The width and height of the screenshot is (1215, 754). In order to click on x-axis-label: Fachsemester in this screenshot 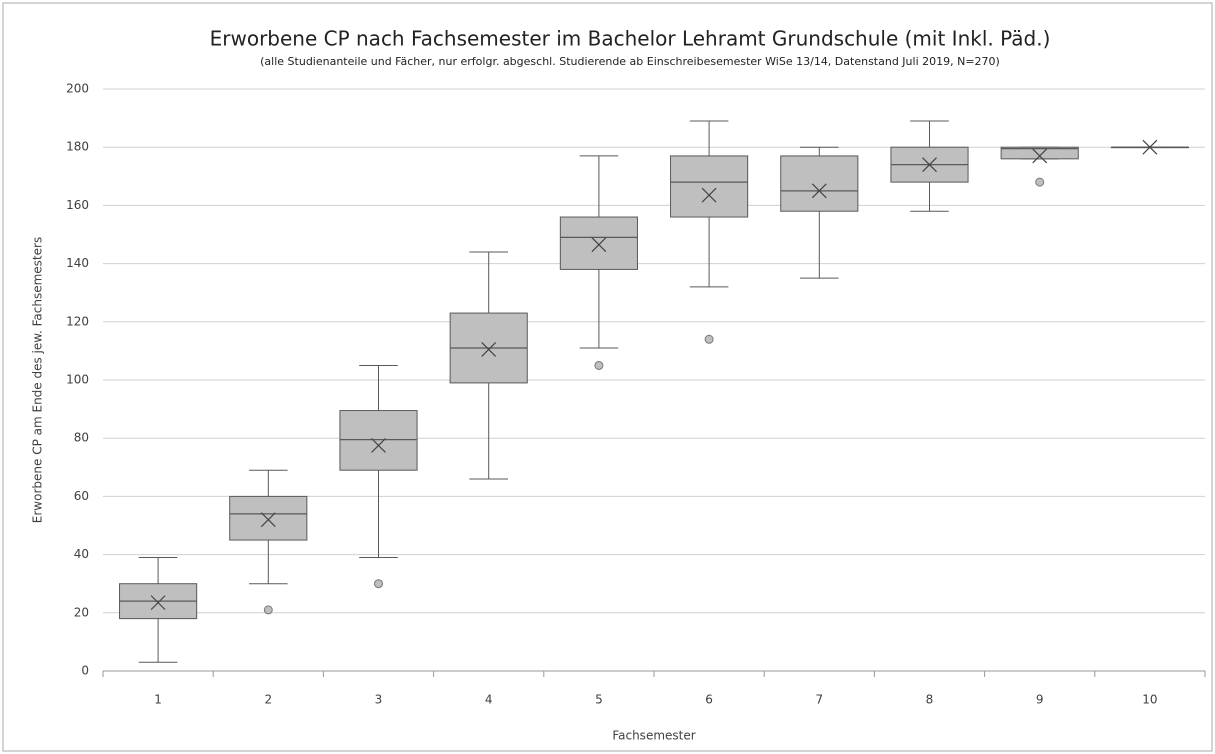, I will do `click(653, 736)`.